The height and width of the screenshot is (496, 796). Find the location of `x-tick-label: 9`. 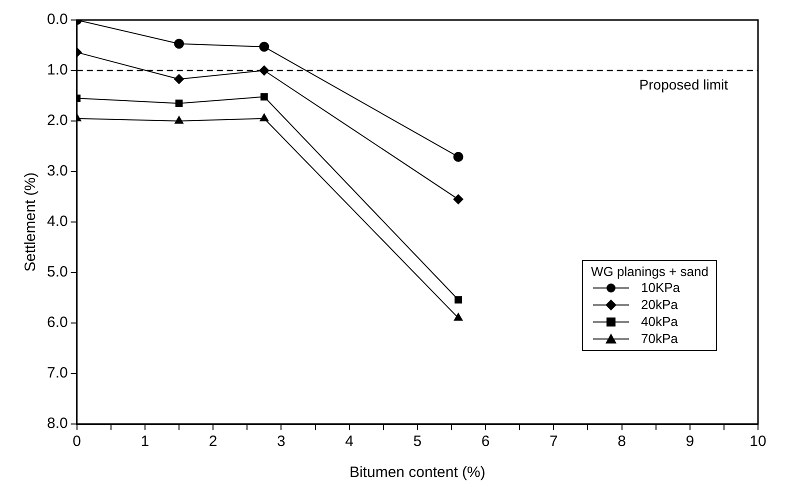

x-tick-label: 9 is located at coordinates (690, 441).